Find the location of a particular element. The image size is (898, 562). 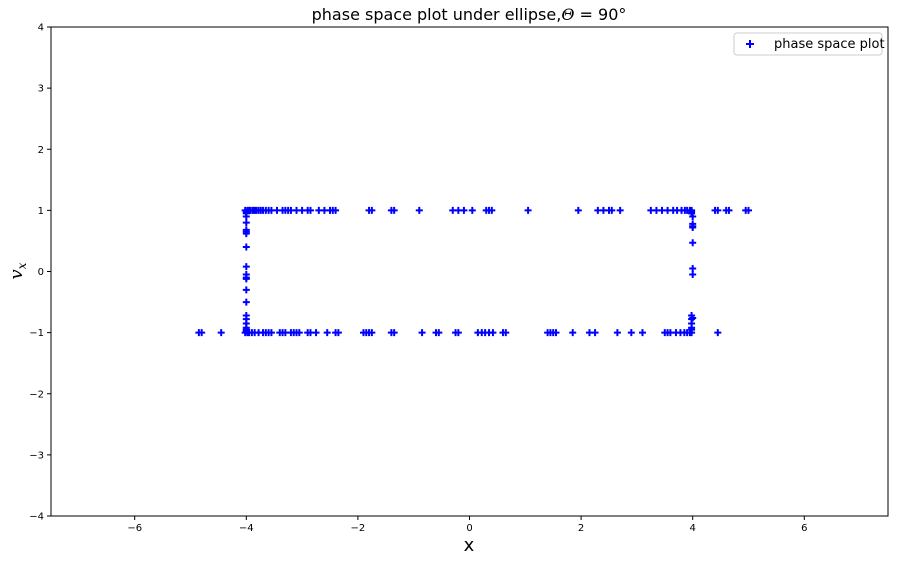

x-axis-label: x is located at coordinates (469, 545).